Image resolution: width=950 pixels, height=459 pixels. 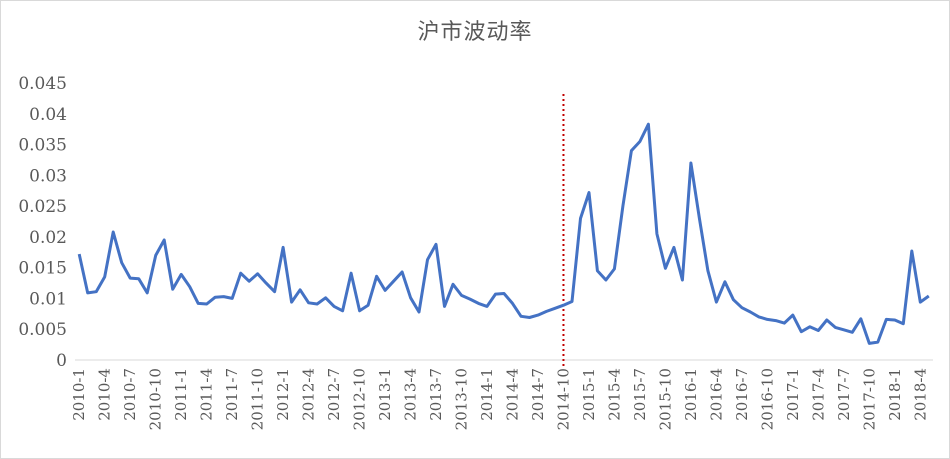 What do you see at coordinates (920, 394) in the screenshot?
I see `x-tick-label: 2018-4` at bounding box center [920, 394].